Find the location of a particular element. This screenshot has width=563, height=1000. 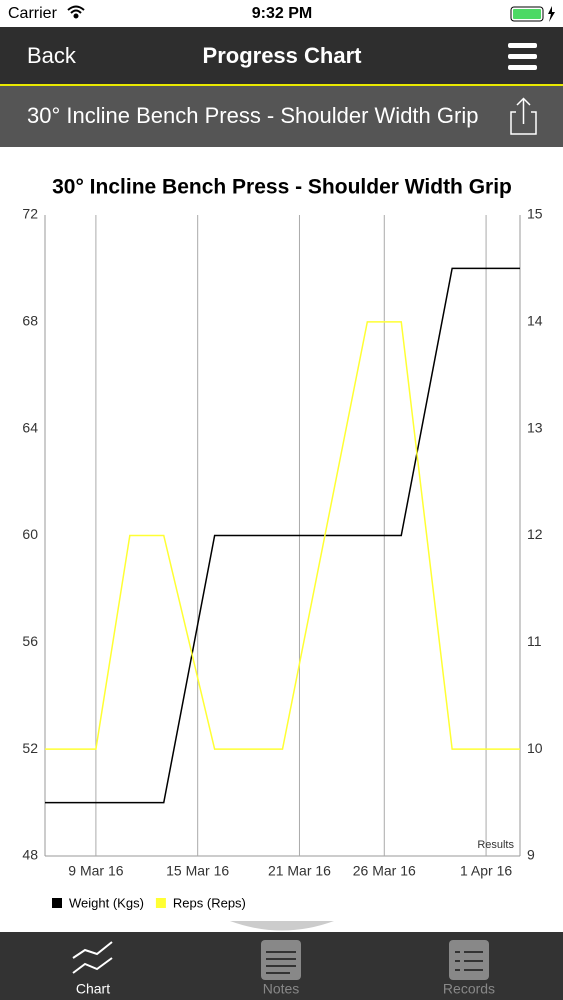

tab-notch is located at coordinates (282, 926).